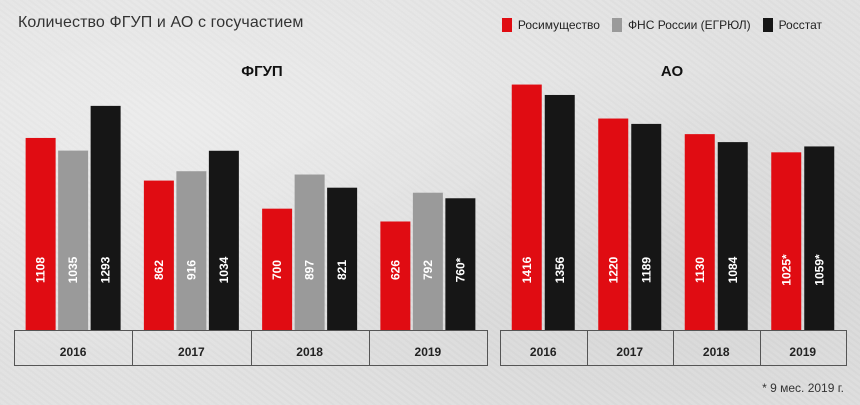 The image size is (860, 405). I want to click on bar-value-label: 1108, so click(41, 270).